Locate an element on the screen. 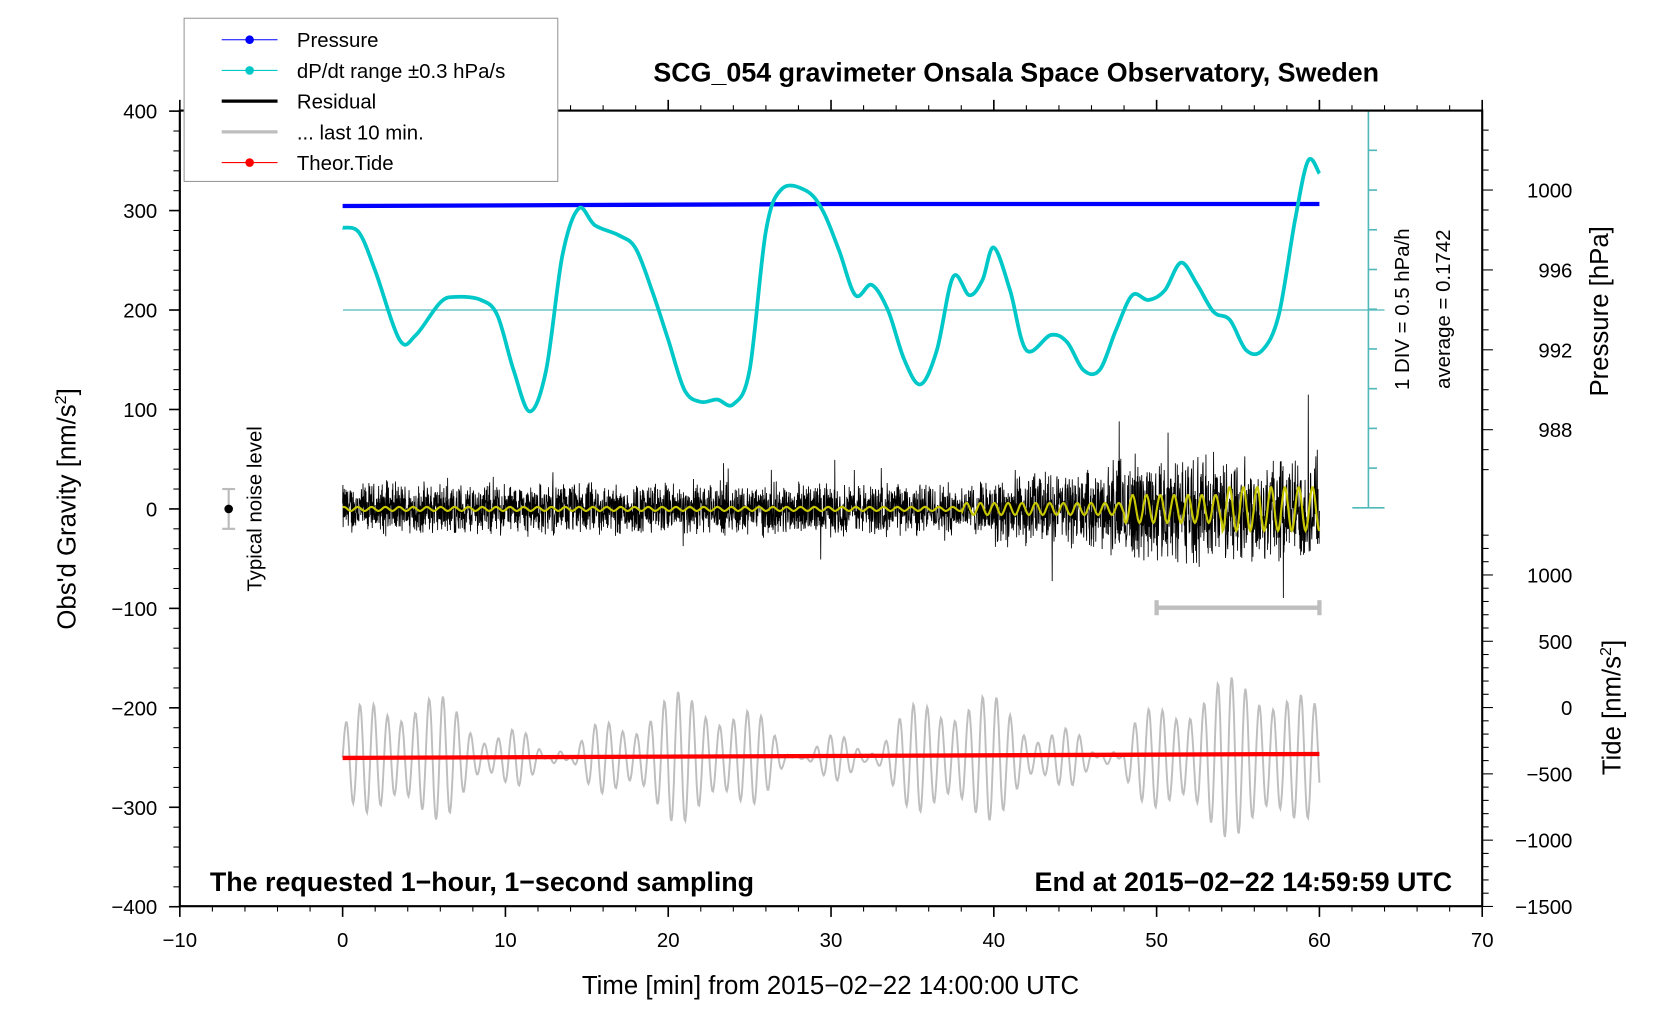  y-tick-label: 0 is located at coordinates (151, 510).